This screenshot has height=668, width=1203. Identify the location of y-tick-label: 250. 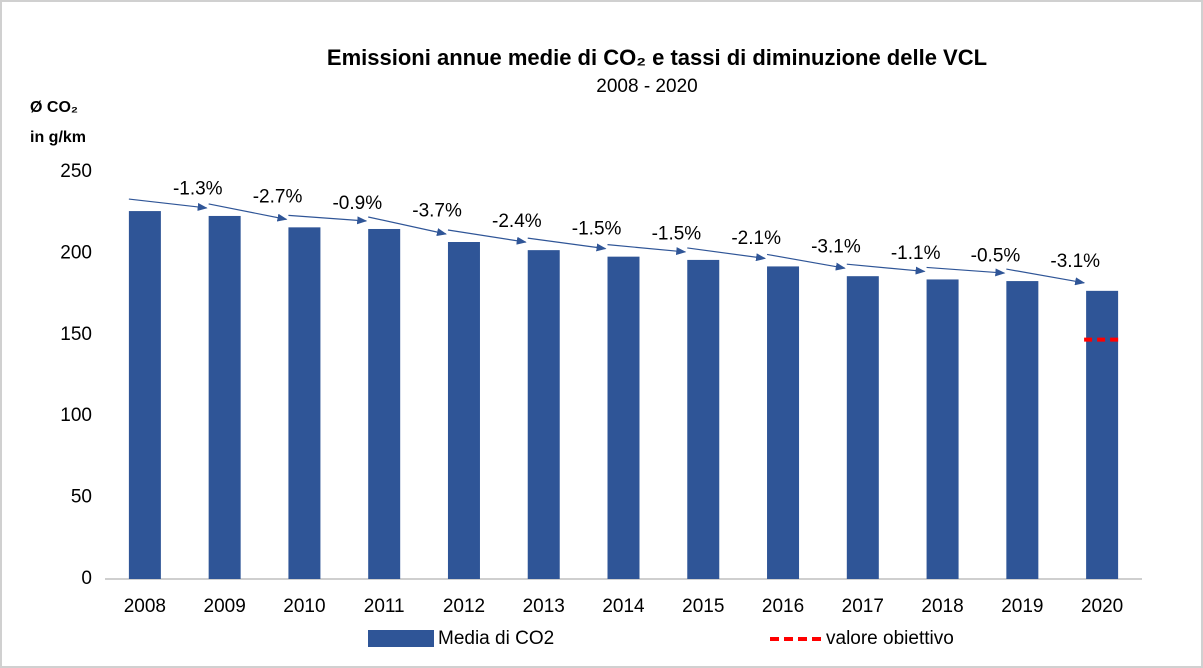
(76, 171).